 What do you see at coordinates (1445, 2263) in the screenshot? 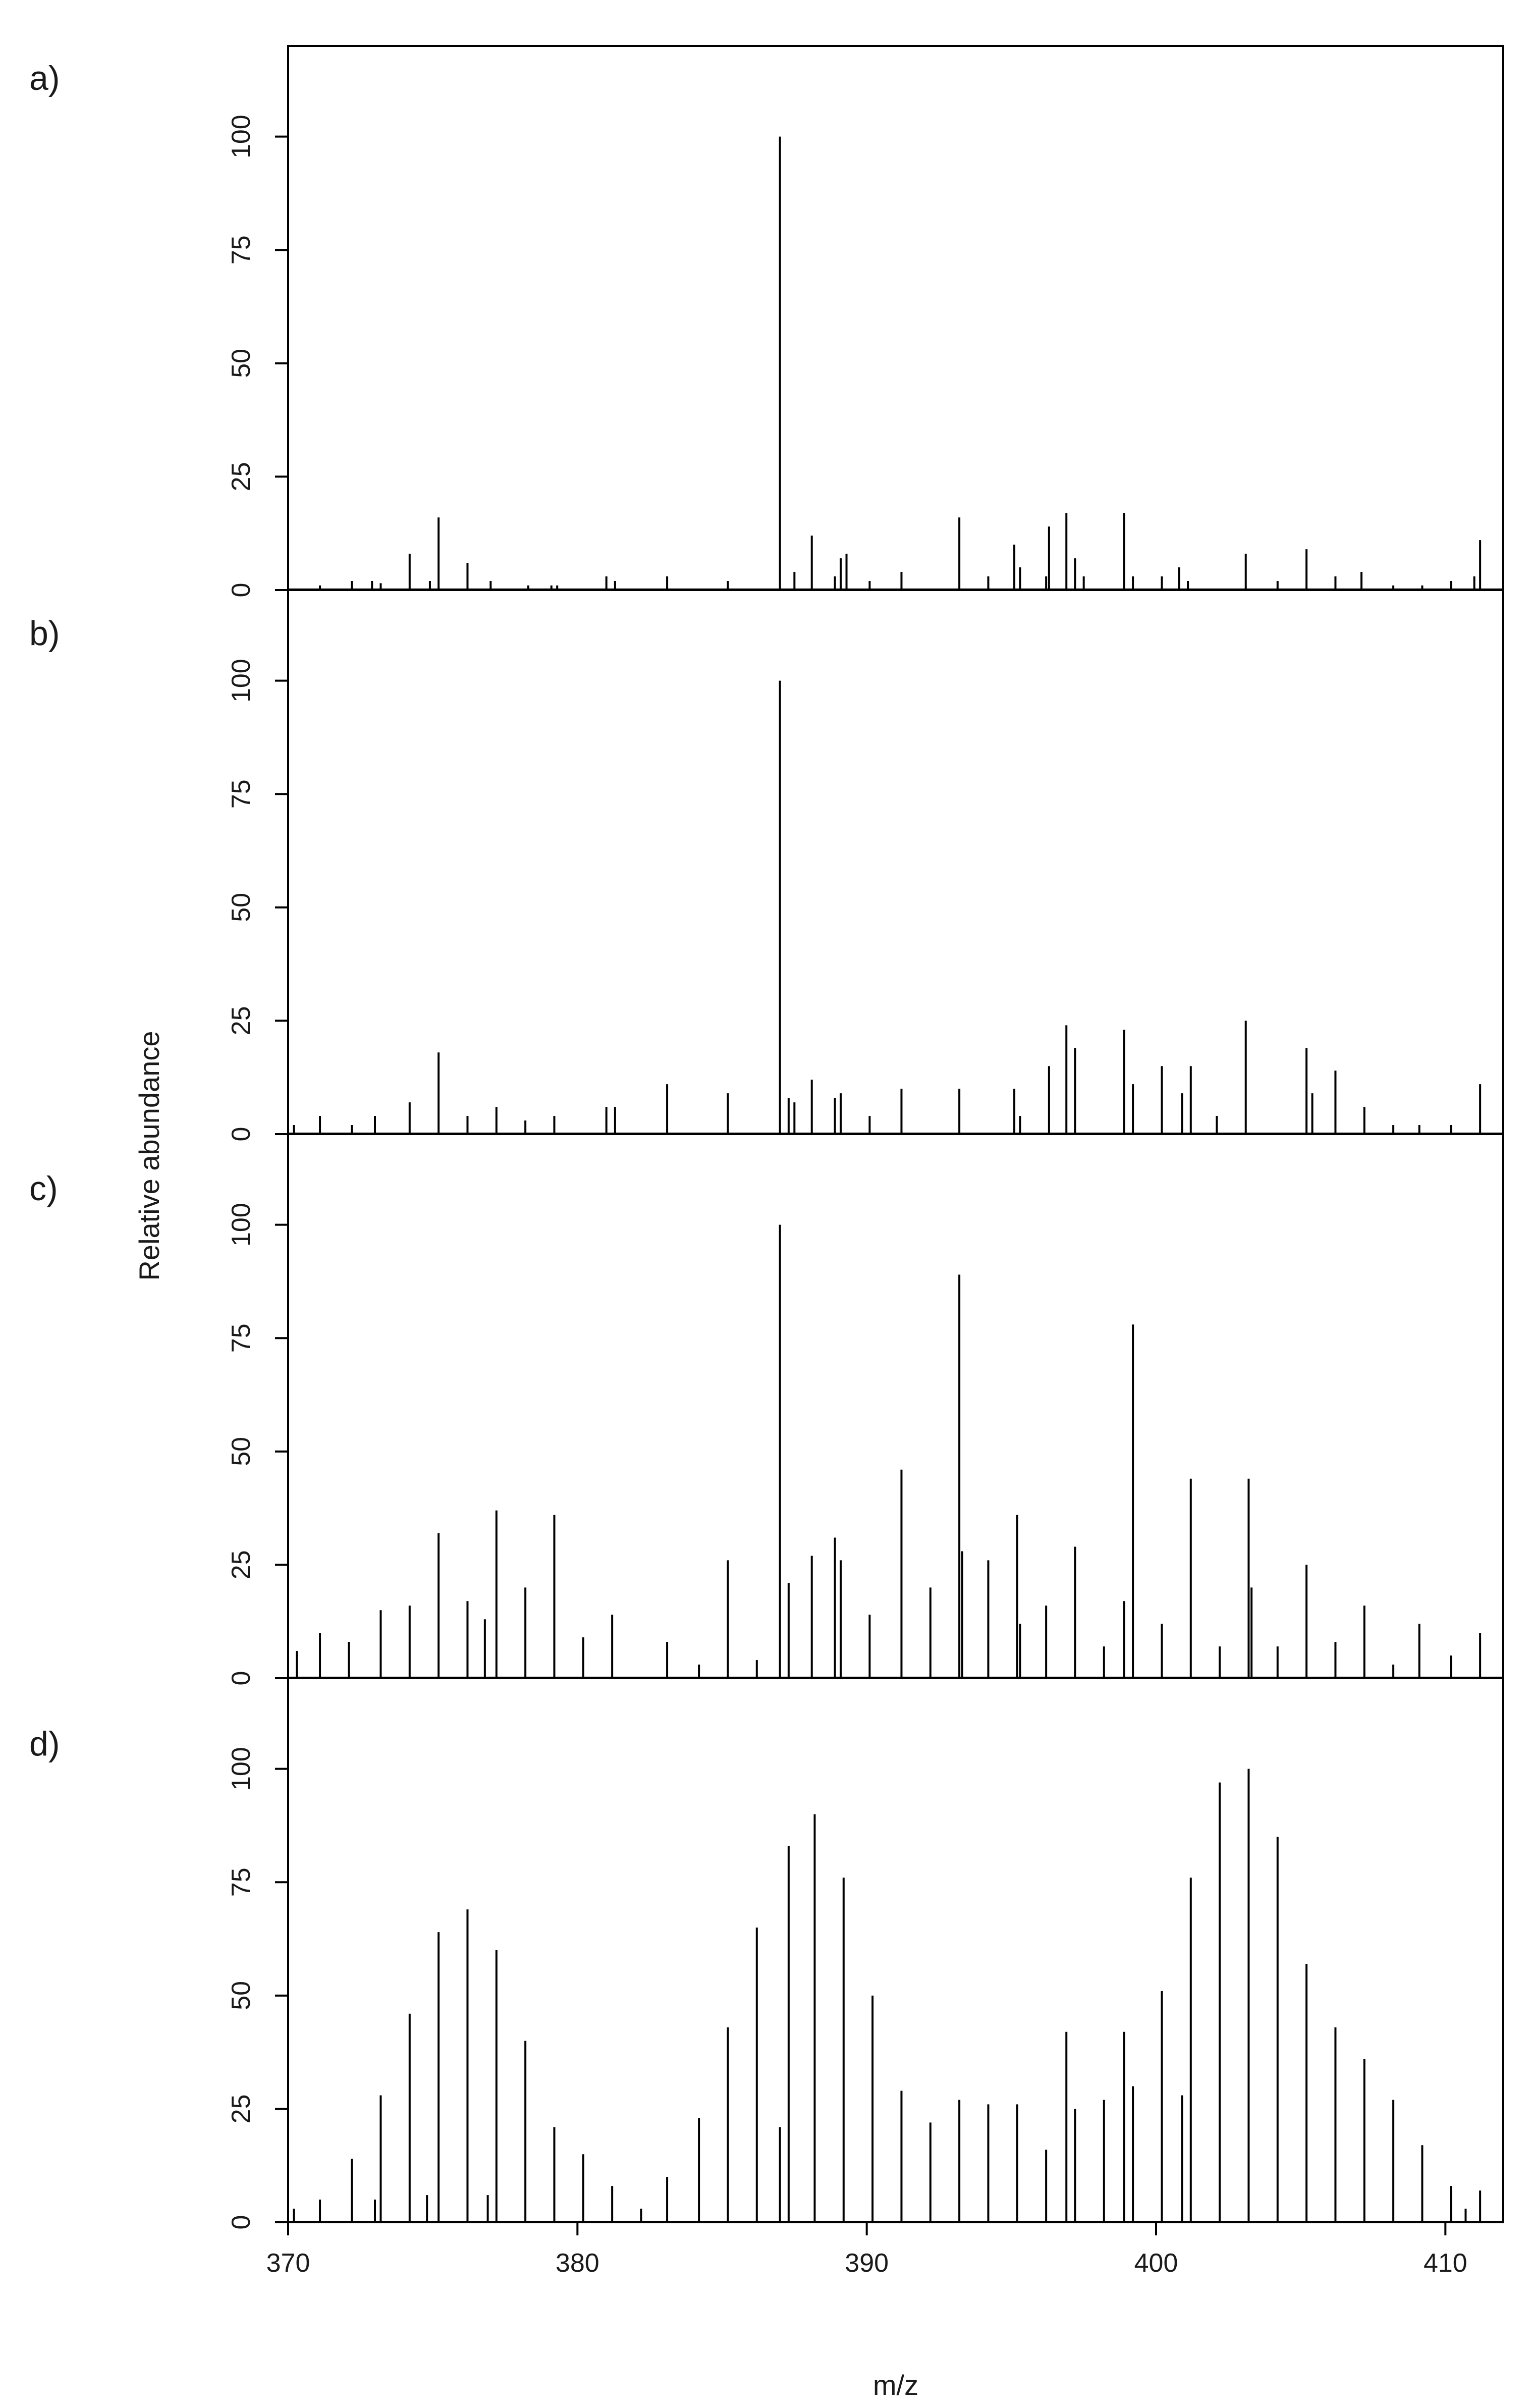
I see `x-tick-label: 410` at bounding box center [1445, 2263].